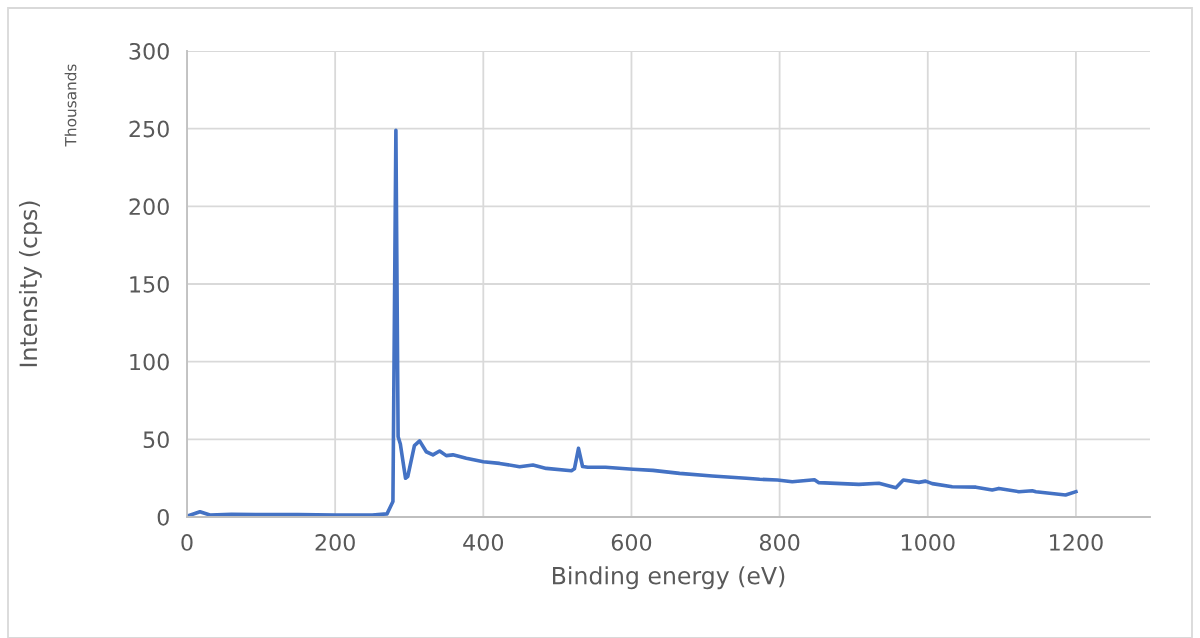 Image resolution: width=1200 pixels, height=638 pixels. I want to click on y-tick-label: 150, so click(149, 284).